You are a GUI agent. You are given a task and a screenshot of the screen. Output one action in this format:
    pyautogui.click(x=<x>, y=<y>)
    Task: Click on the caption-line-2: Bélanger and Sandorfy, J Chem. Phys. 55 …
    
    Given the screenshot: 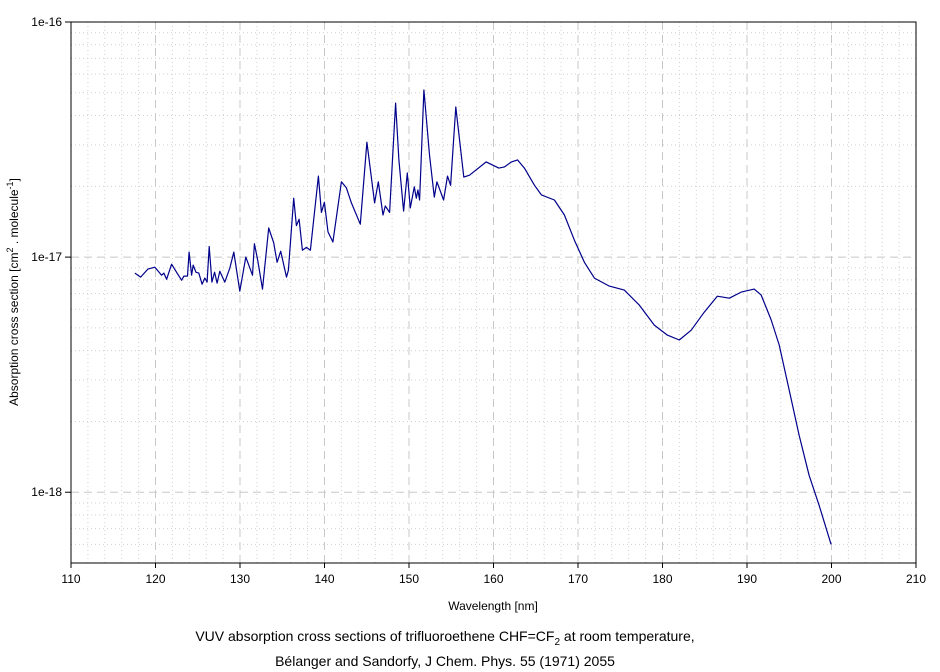 What is the action you would take?
    pyautogui.click(x=445, y=661)
    